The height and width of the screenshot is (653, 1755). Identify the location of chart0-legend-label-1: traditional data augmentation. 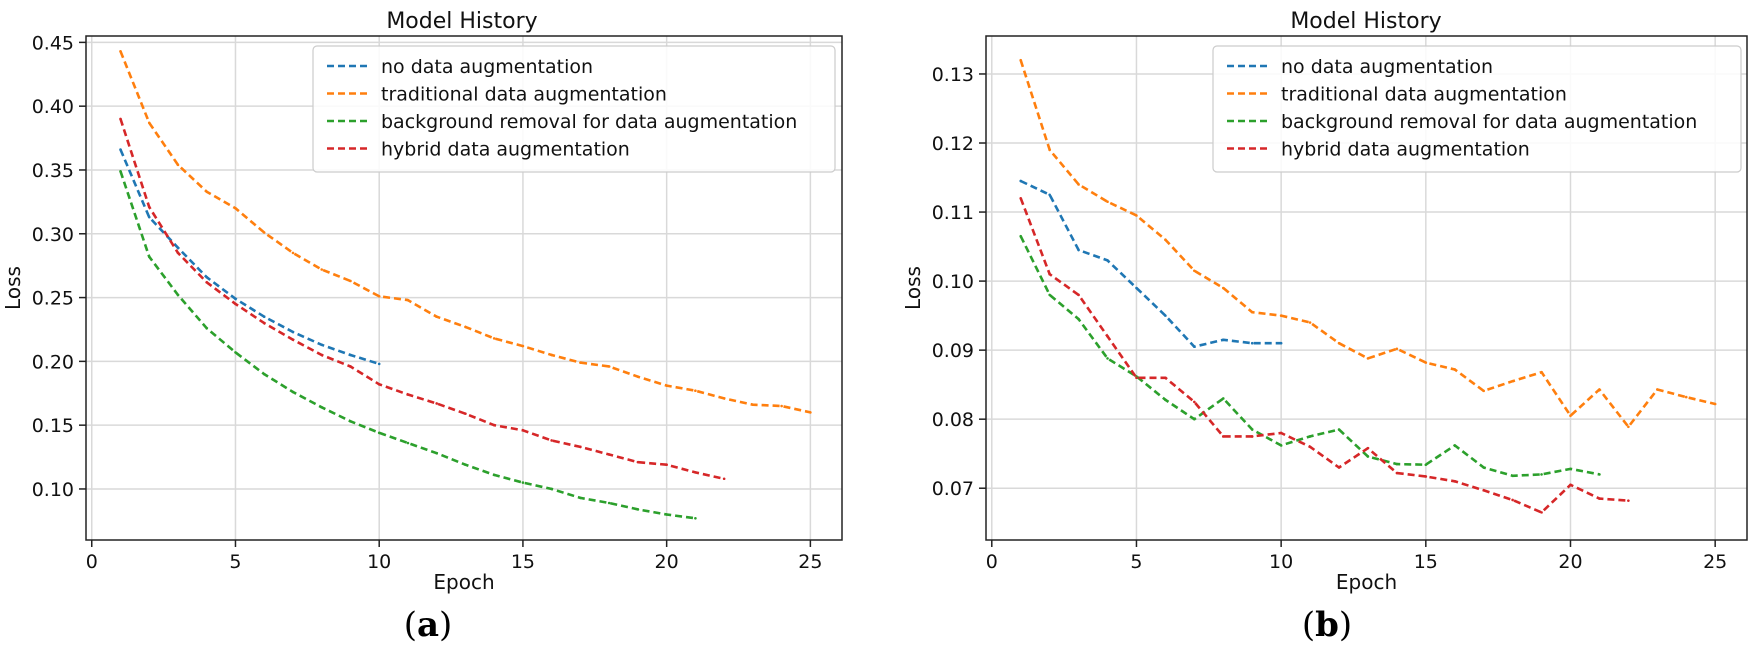
(524, 95).